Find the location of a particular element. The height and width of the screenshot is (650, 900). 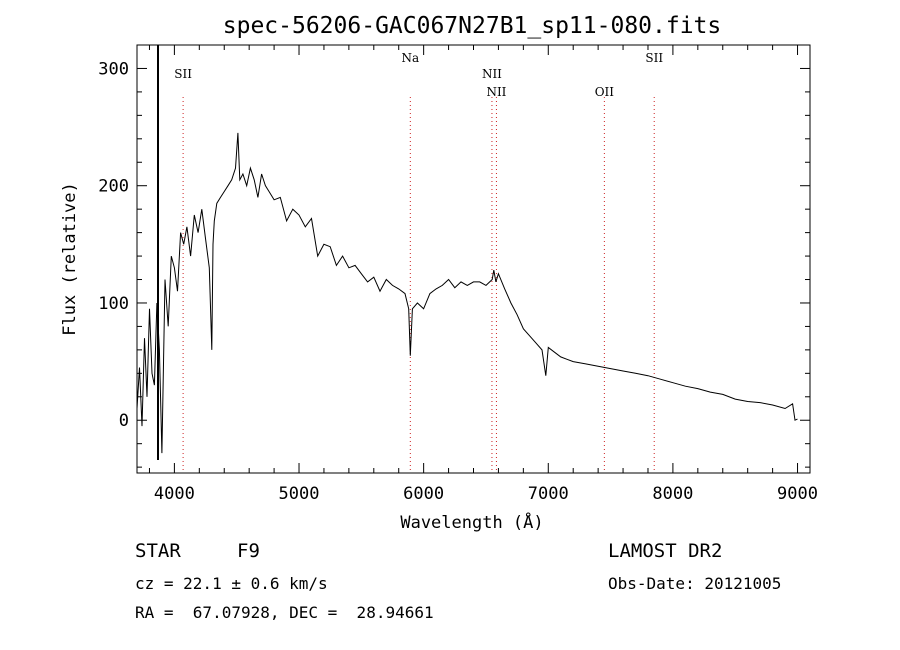

x-tick-label: 9000 is located at coordinates (797, 494).